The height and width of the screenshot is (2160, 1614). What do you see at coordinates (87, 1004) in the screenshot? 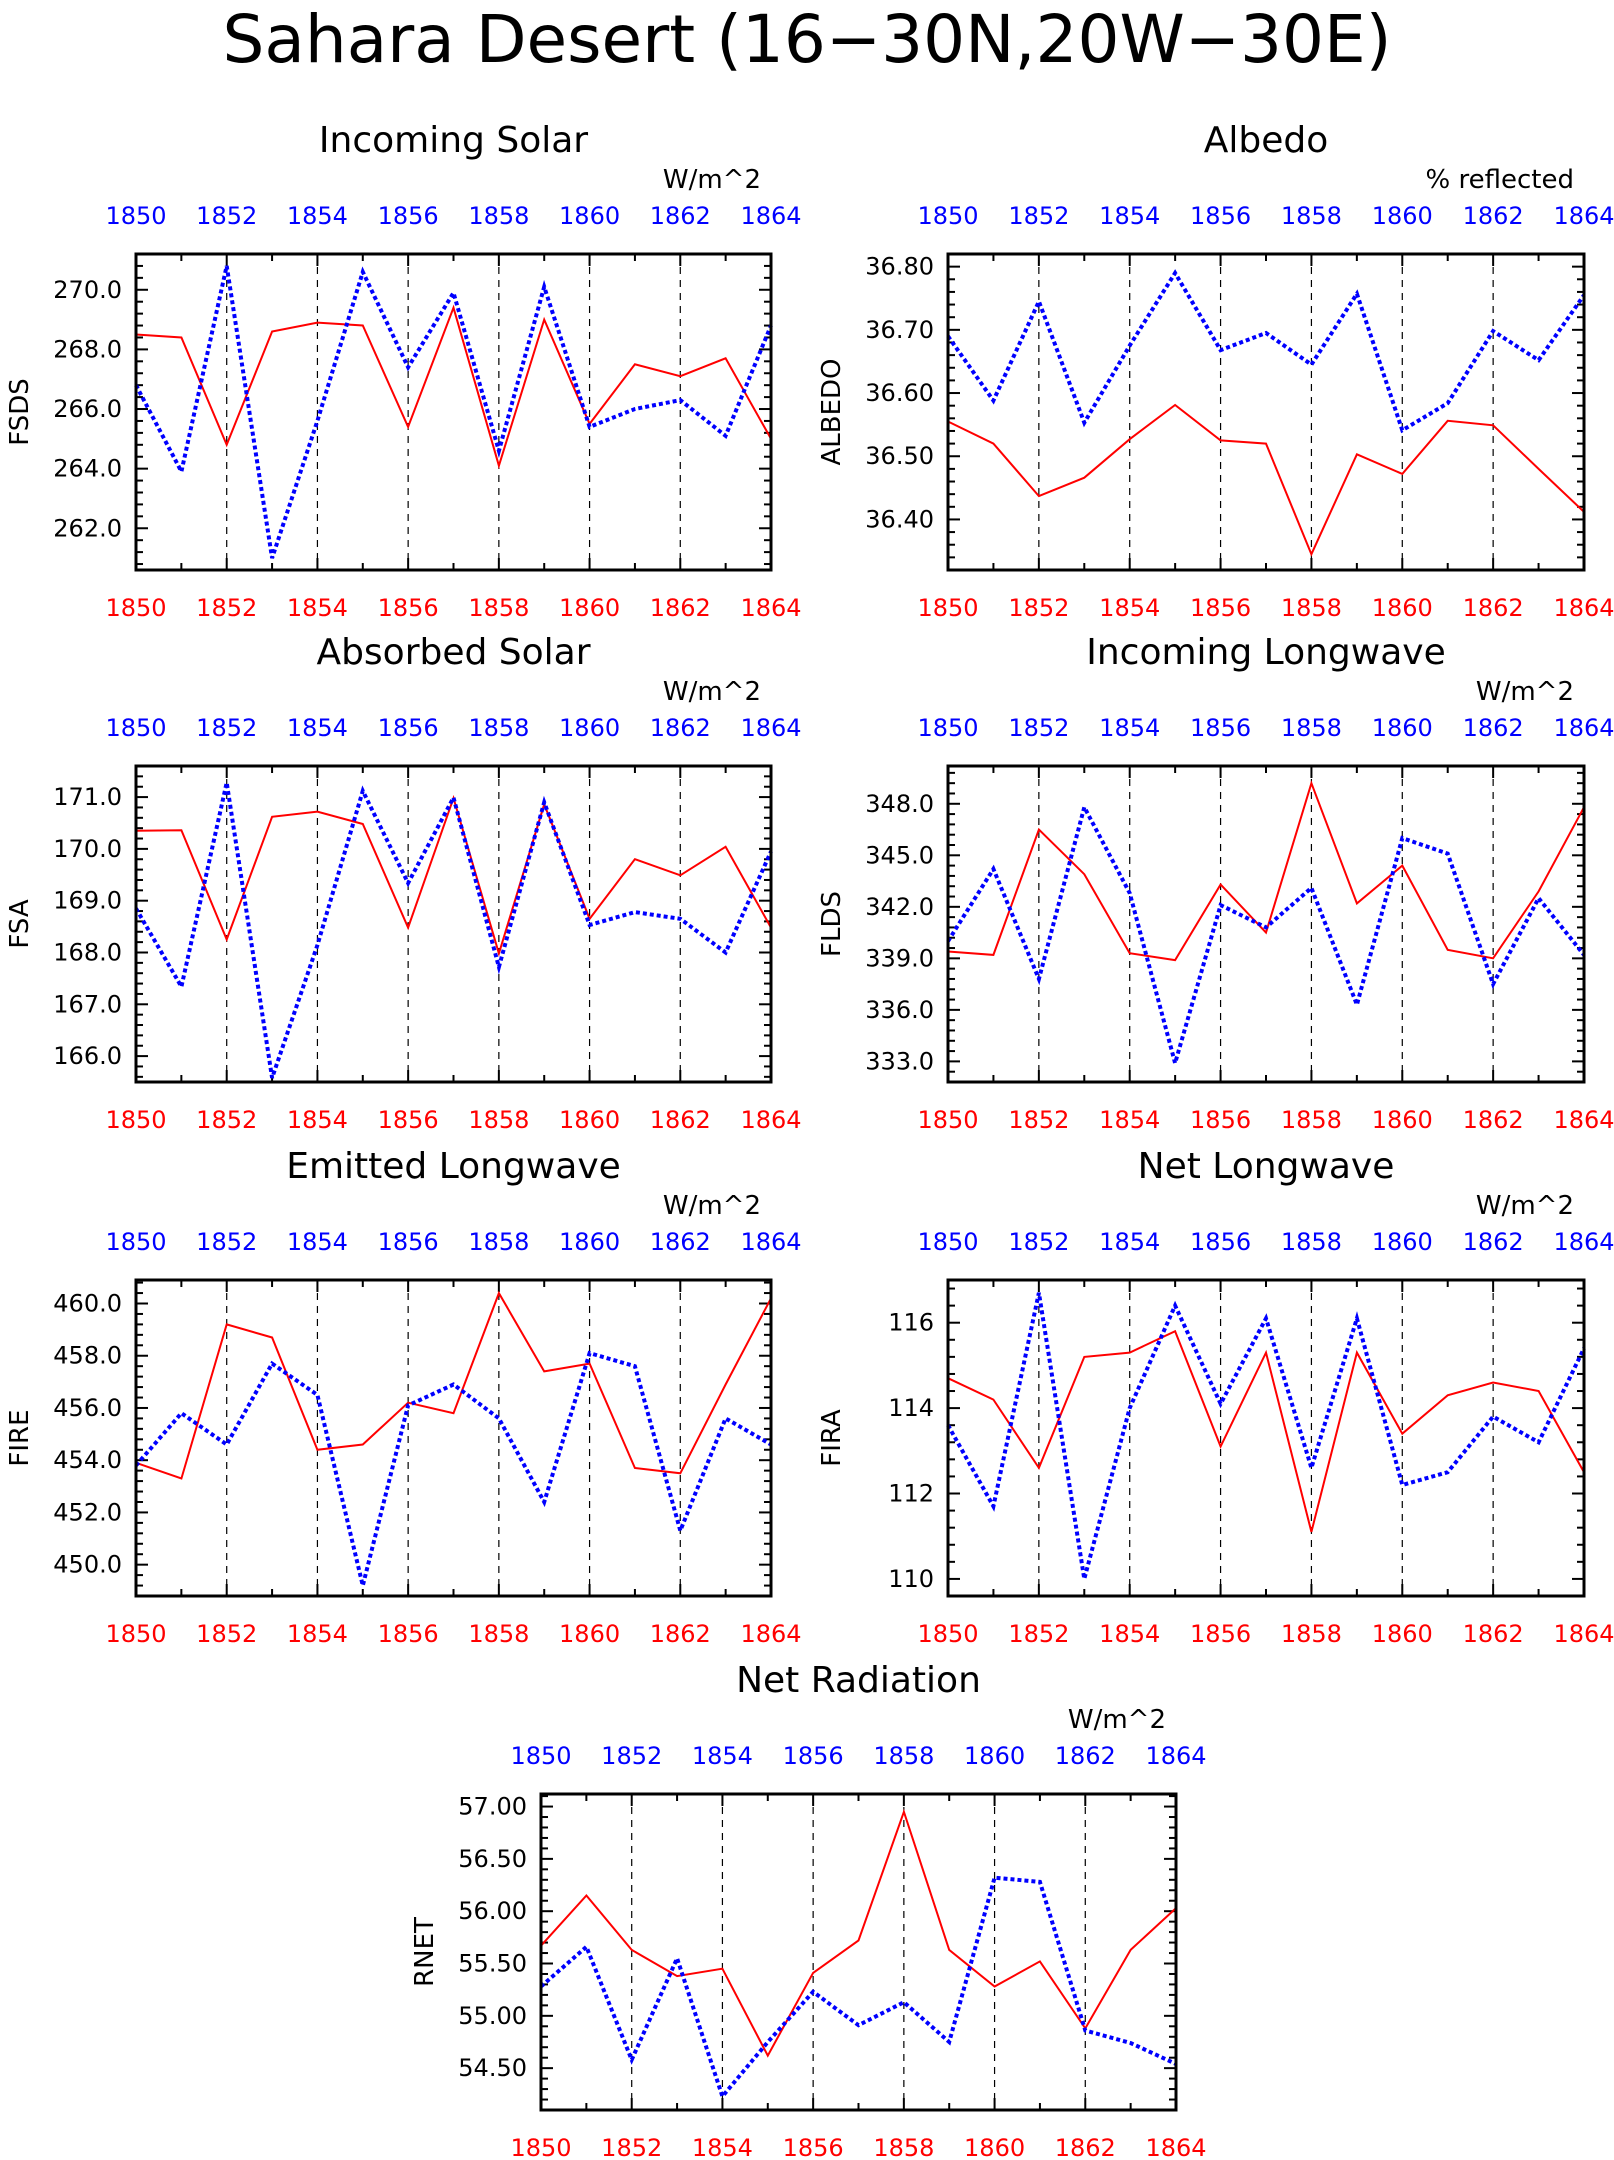
I see `y-tick-label: 167.0` at bounding box center [87, 1004].